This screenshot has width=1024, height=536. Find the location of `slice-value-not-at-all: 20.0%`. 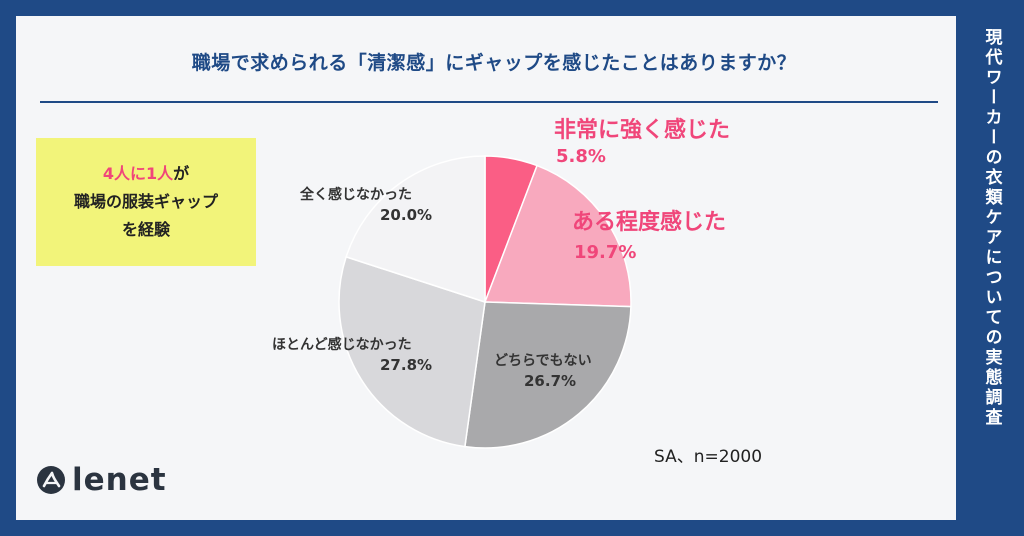

slice-value-not-at-all: 20.0% is located at coordinates (406, 215).